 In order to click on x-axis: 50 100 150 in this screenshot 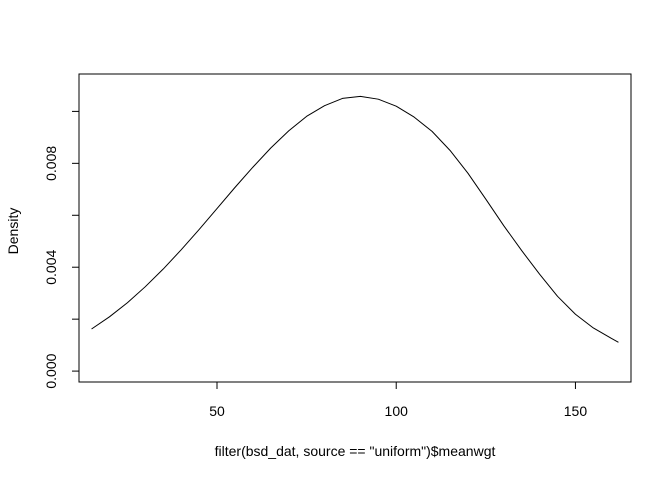, I will do `click(398, 400)`.